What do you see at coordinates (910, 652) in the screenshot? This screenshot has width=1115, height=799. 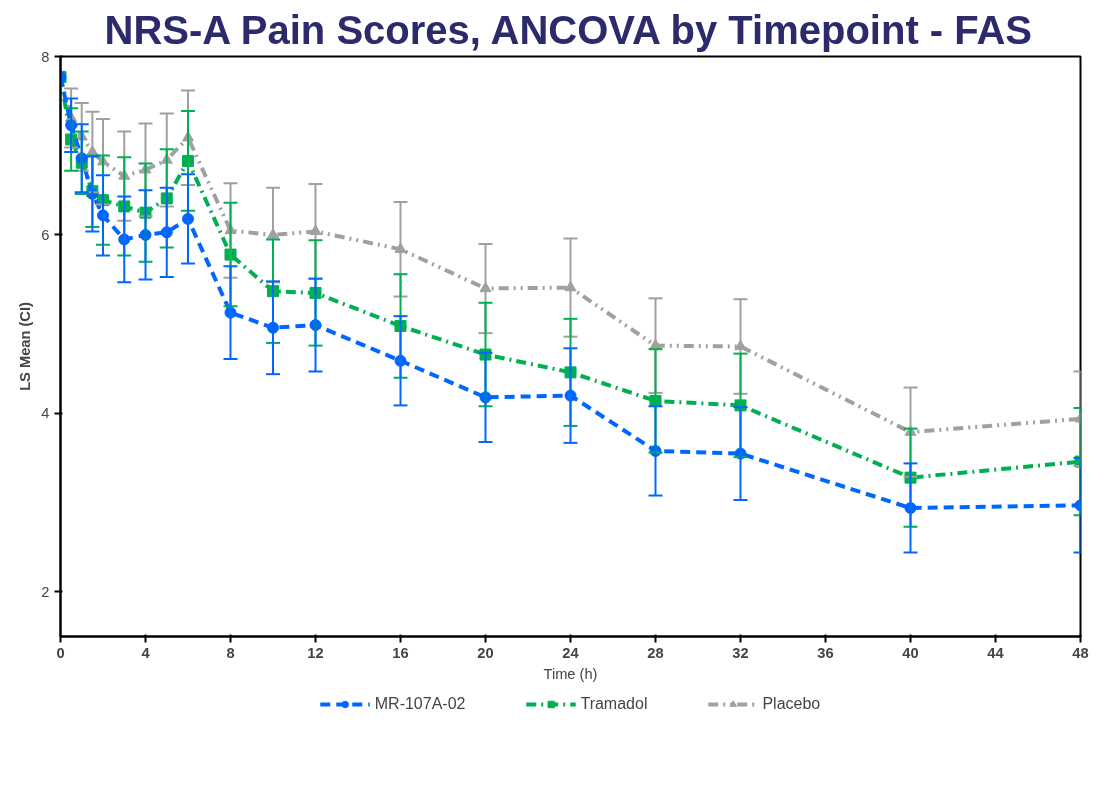 I see `x-tick-label: 40` at bounding box center [910, 652].